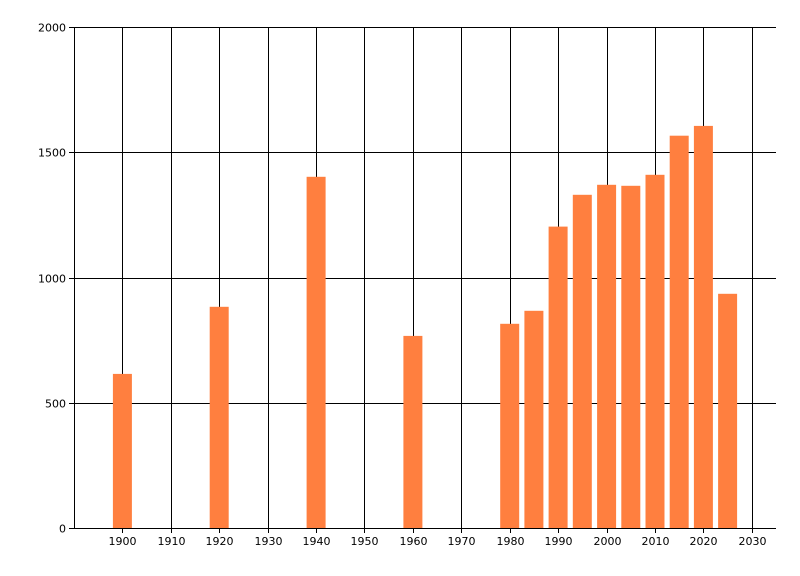 Image resolution: width=800 pixels, height=576 pixels. Describe the element at coordinates (220, 541) in the screenshot. I see `x-tick-label: 1920` at that location.